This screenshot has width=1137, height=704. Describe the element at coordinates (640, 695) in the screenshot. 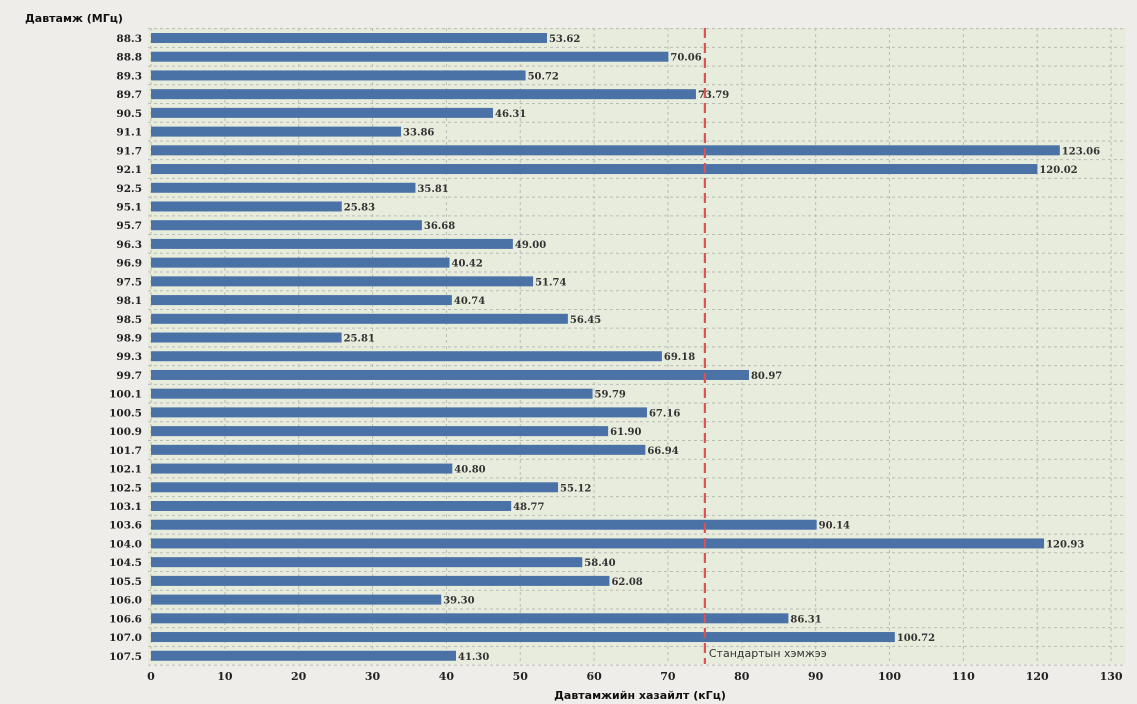

I see `x-axis-title: Давтамжийн хазайлт (кГц)` at that location.